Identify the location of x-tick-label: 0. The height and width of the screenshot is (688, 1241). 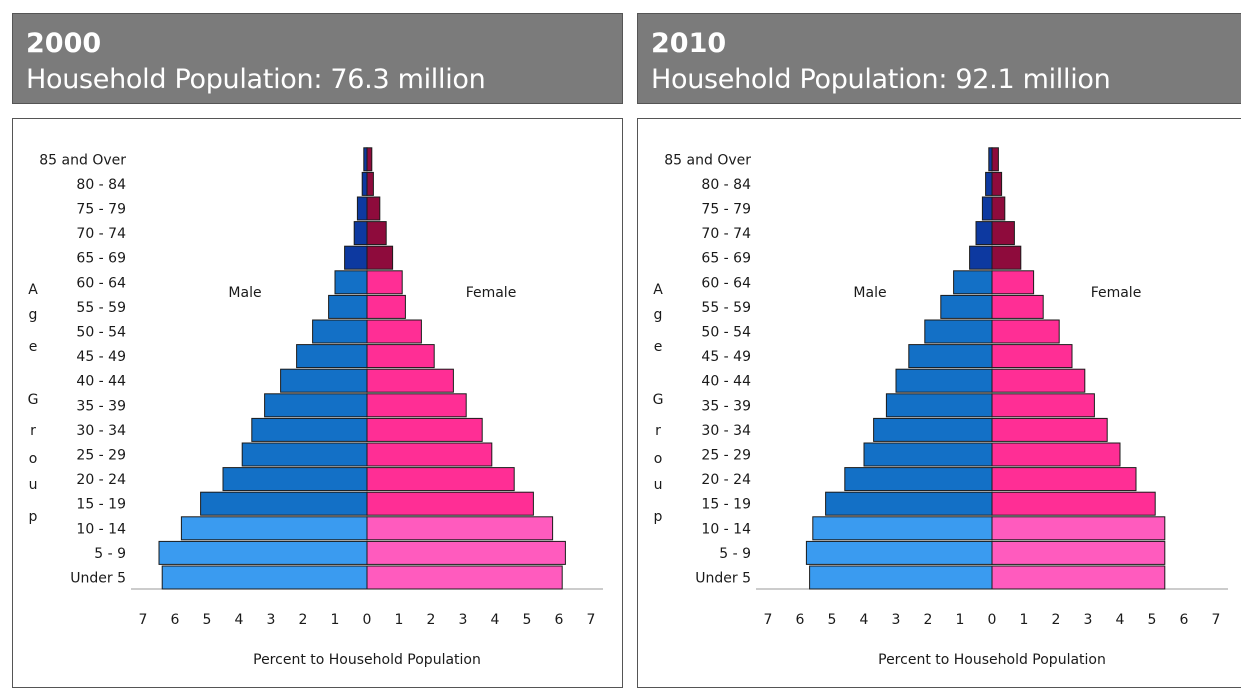
(367, 620).